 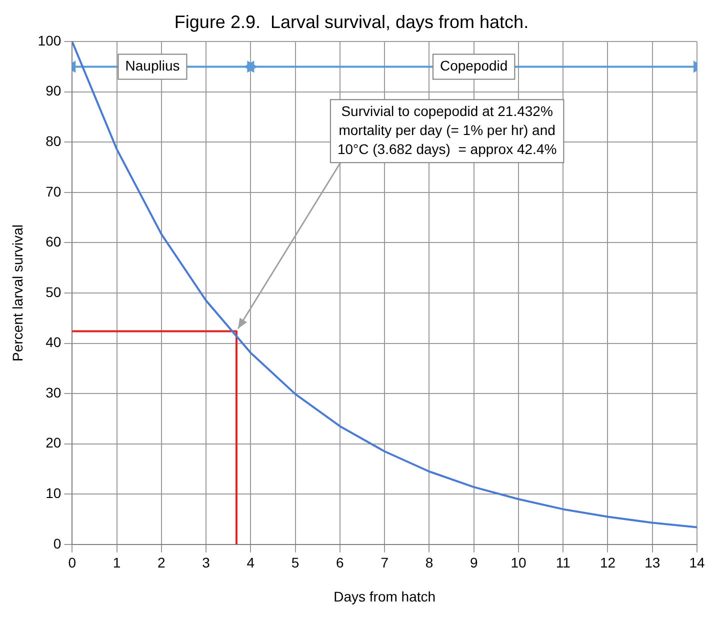 I want to click on x-tick-label: 10, so click(x=518, y=562).